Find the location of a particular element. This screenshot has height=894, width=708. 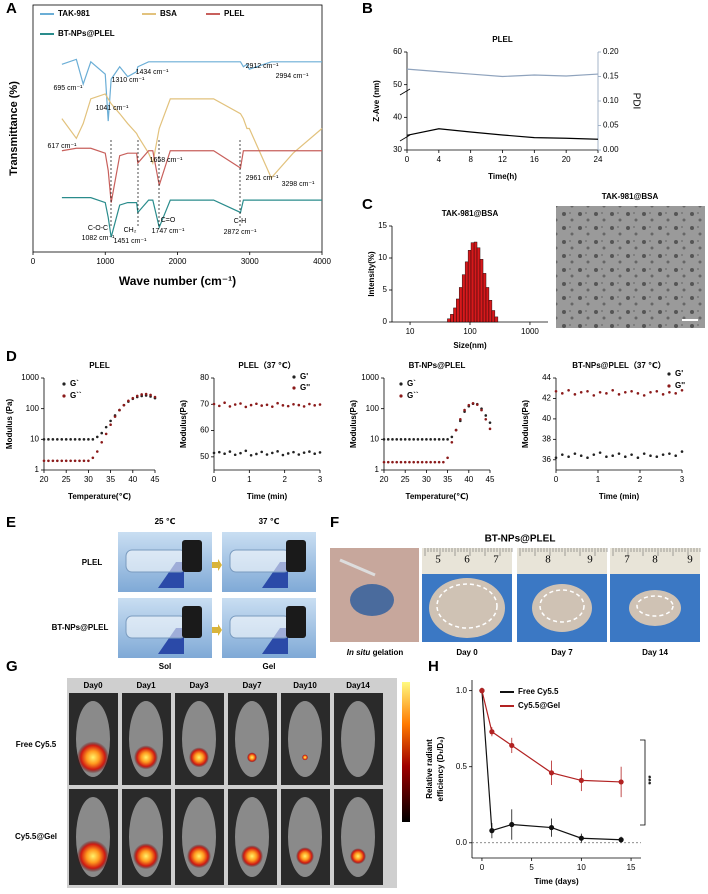

x-tick-label: 4 is located at coordinates (439, 159).